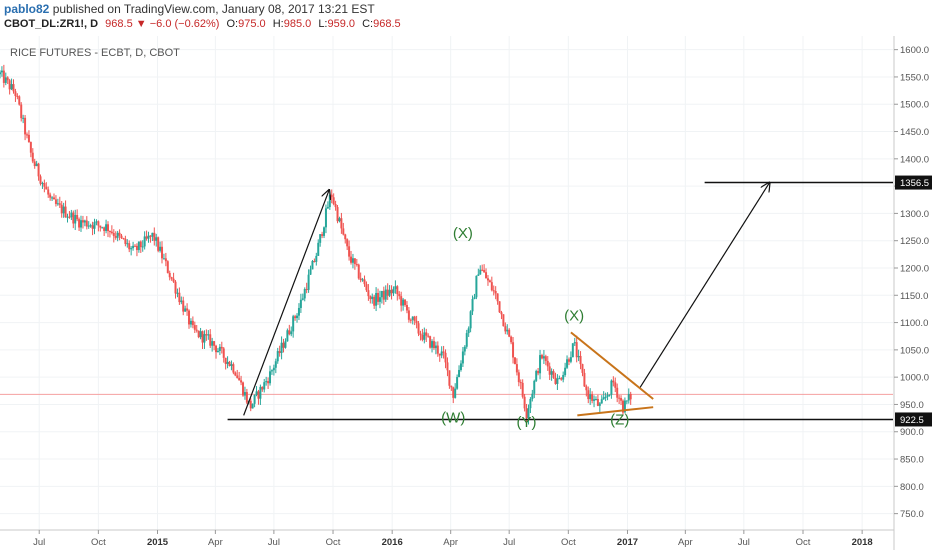 The image size is (932, 550). Describe the element at coordinates (184, 24) in the screenshot. I see `change-value: −6.0 (−0.62%)` at that location.